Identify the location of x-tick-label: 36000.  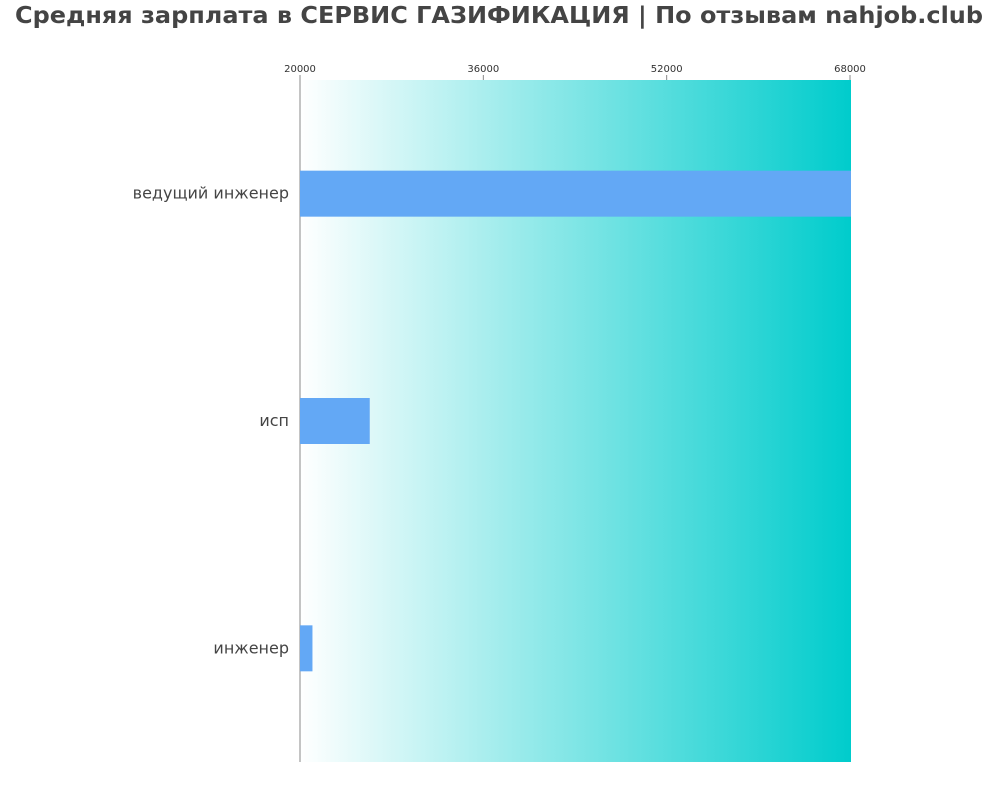
(483, 69).